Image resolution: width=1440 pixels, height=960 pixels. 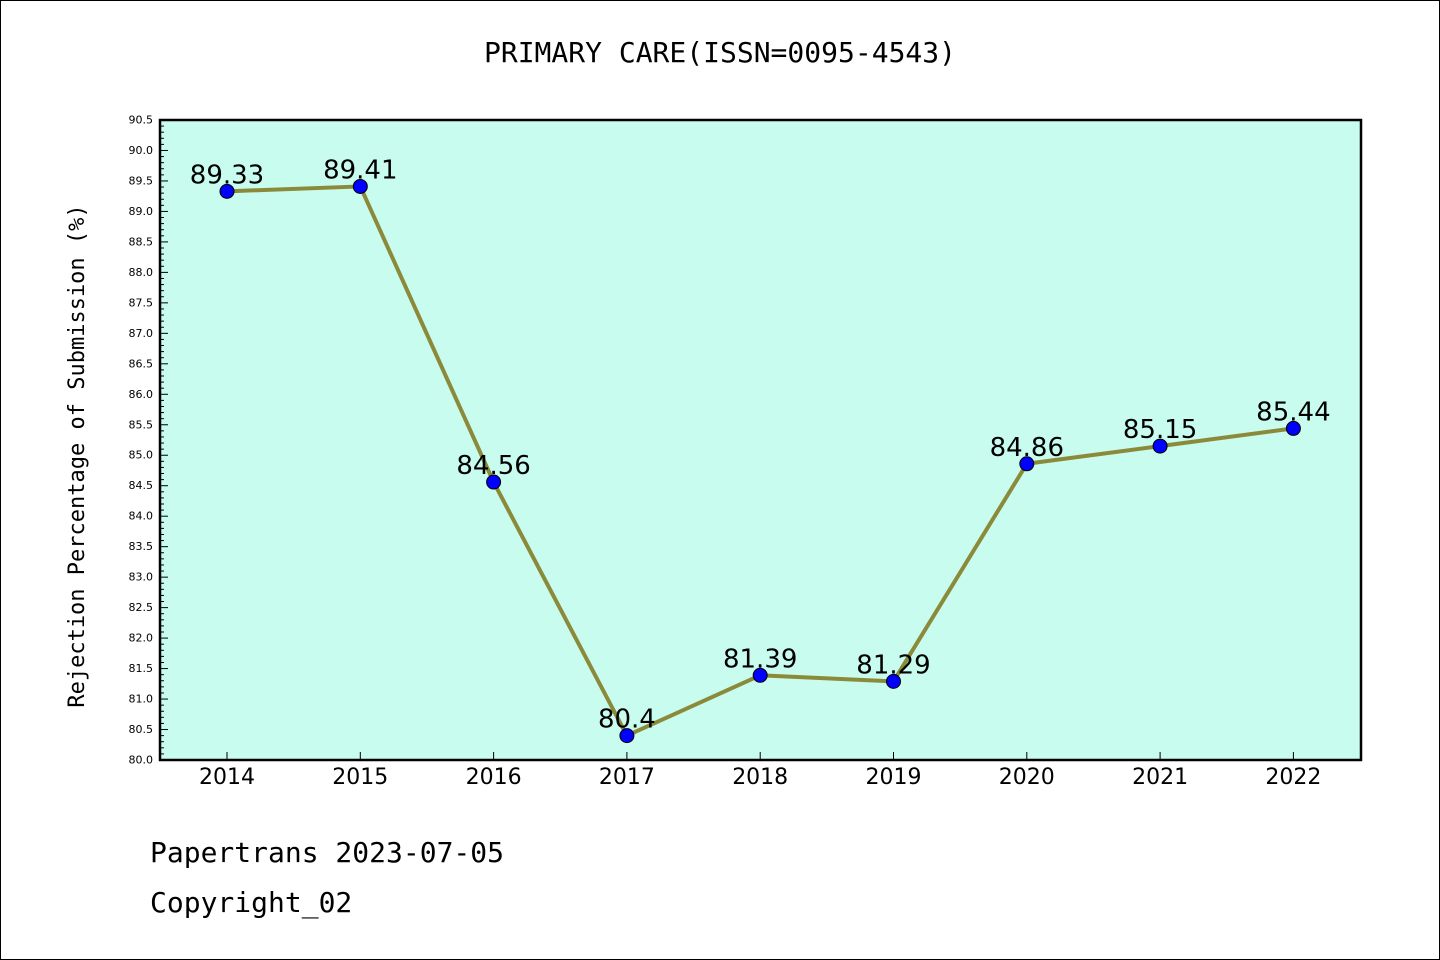 What do you see at coordinates (327, 852) in the screenshot?
I see `footer-date: Papertrans 2023-07-05` at bounding box center [327, 852].